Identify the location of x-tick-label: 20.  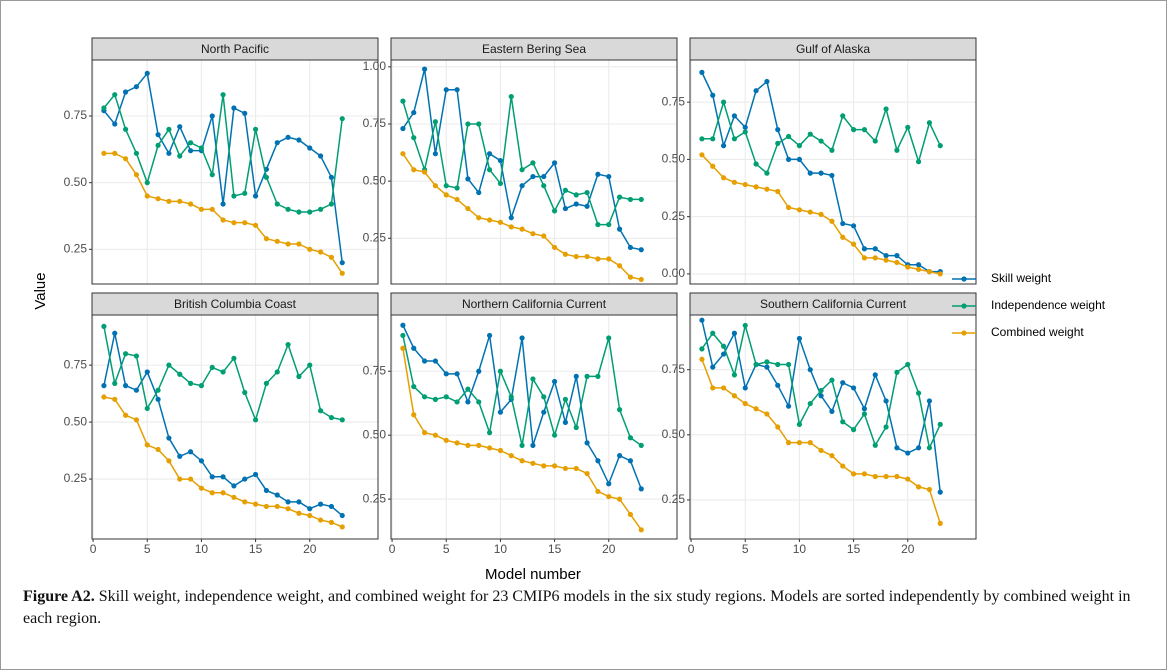
(609, 549).